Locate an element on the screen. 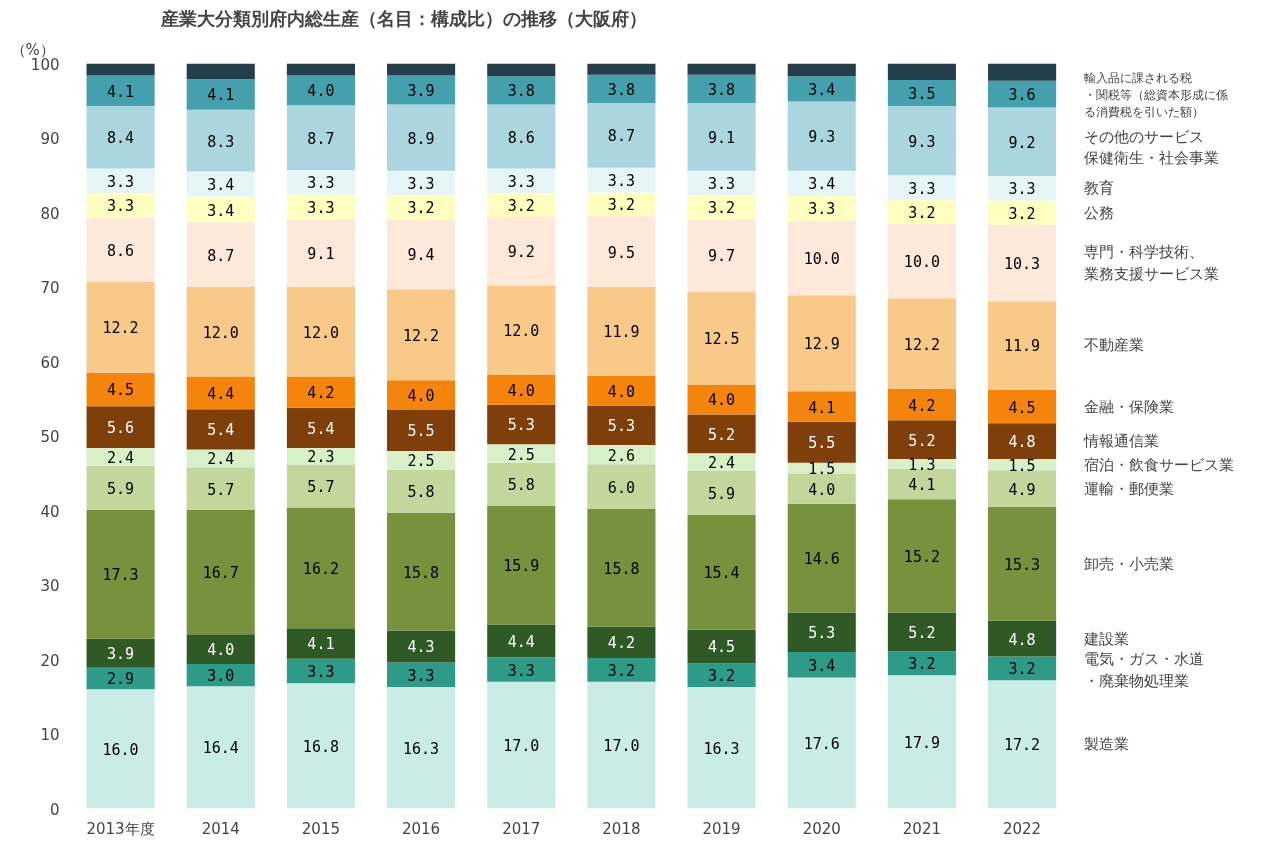 Image resolution: width=1282 pixels, height=848 pixels. data-label: 15.3 is located at coordinates (1022, 564).